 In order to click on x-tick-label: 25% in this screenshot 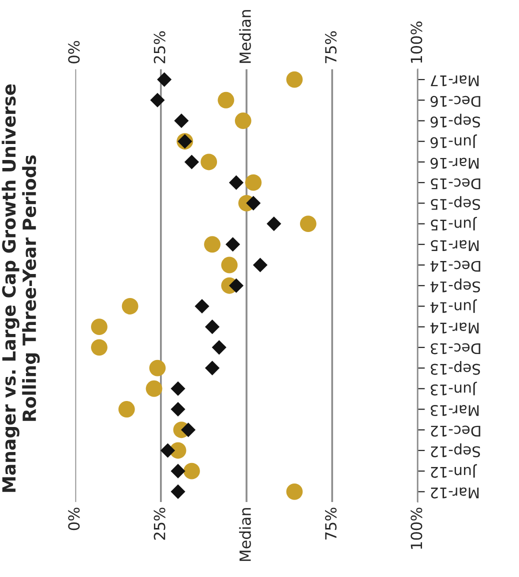, I will do `click(160, 524)`.